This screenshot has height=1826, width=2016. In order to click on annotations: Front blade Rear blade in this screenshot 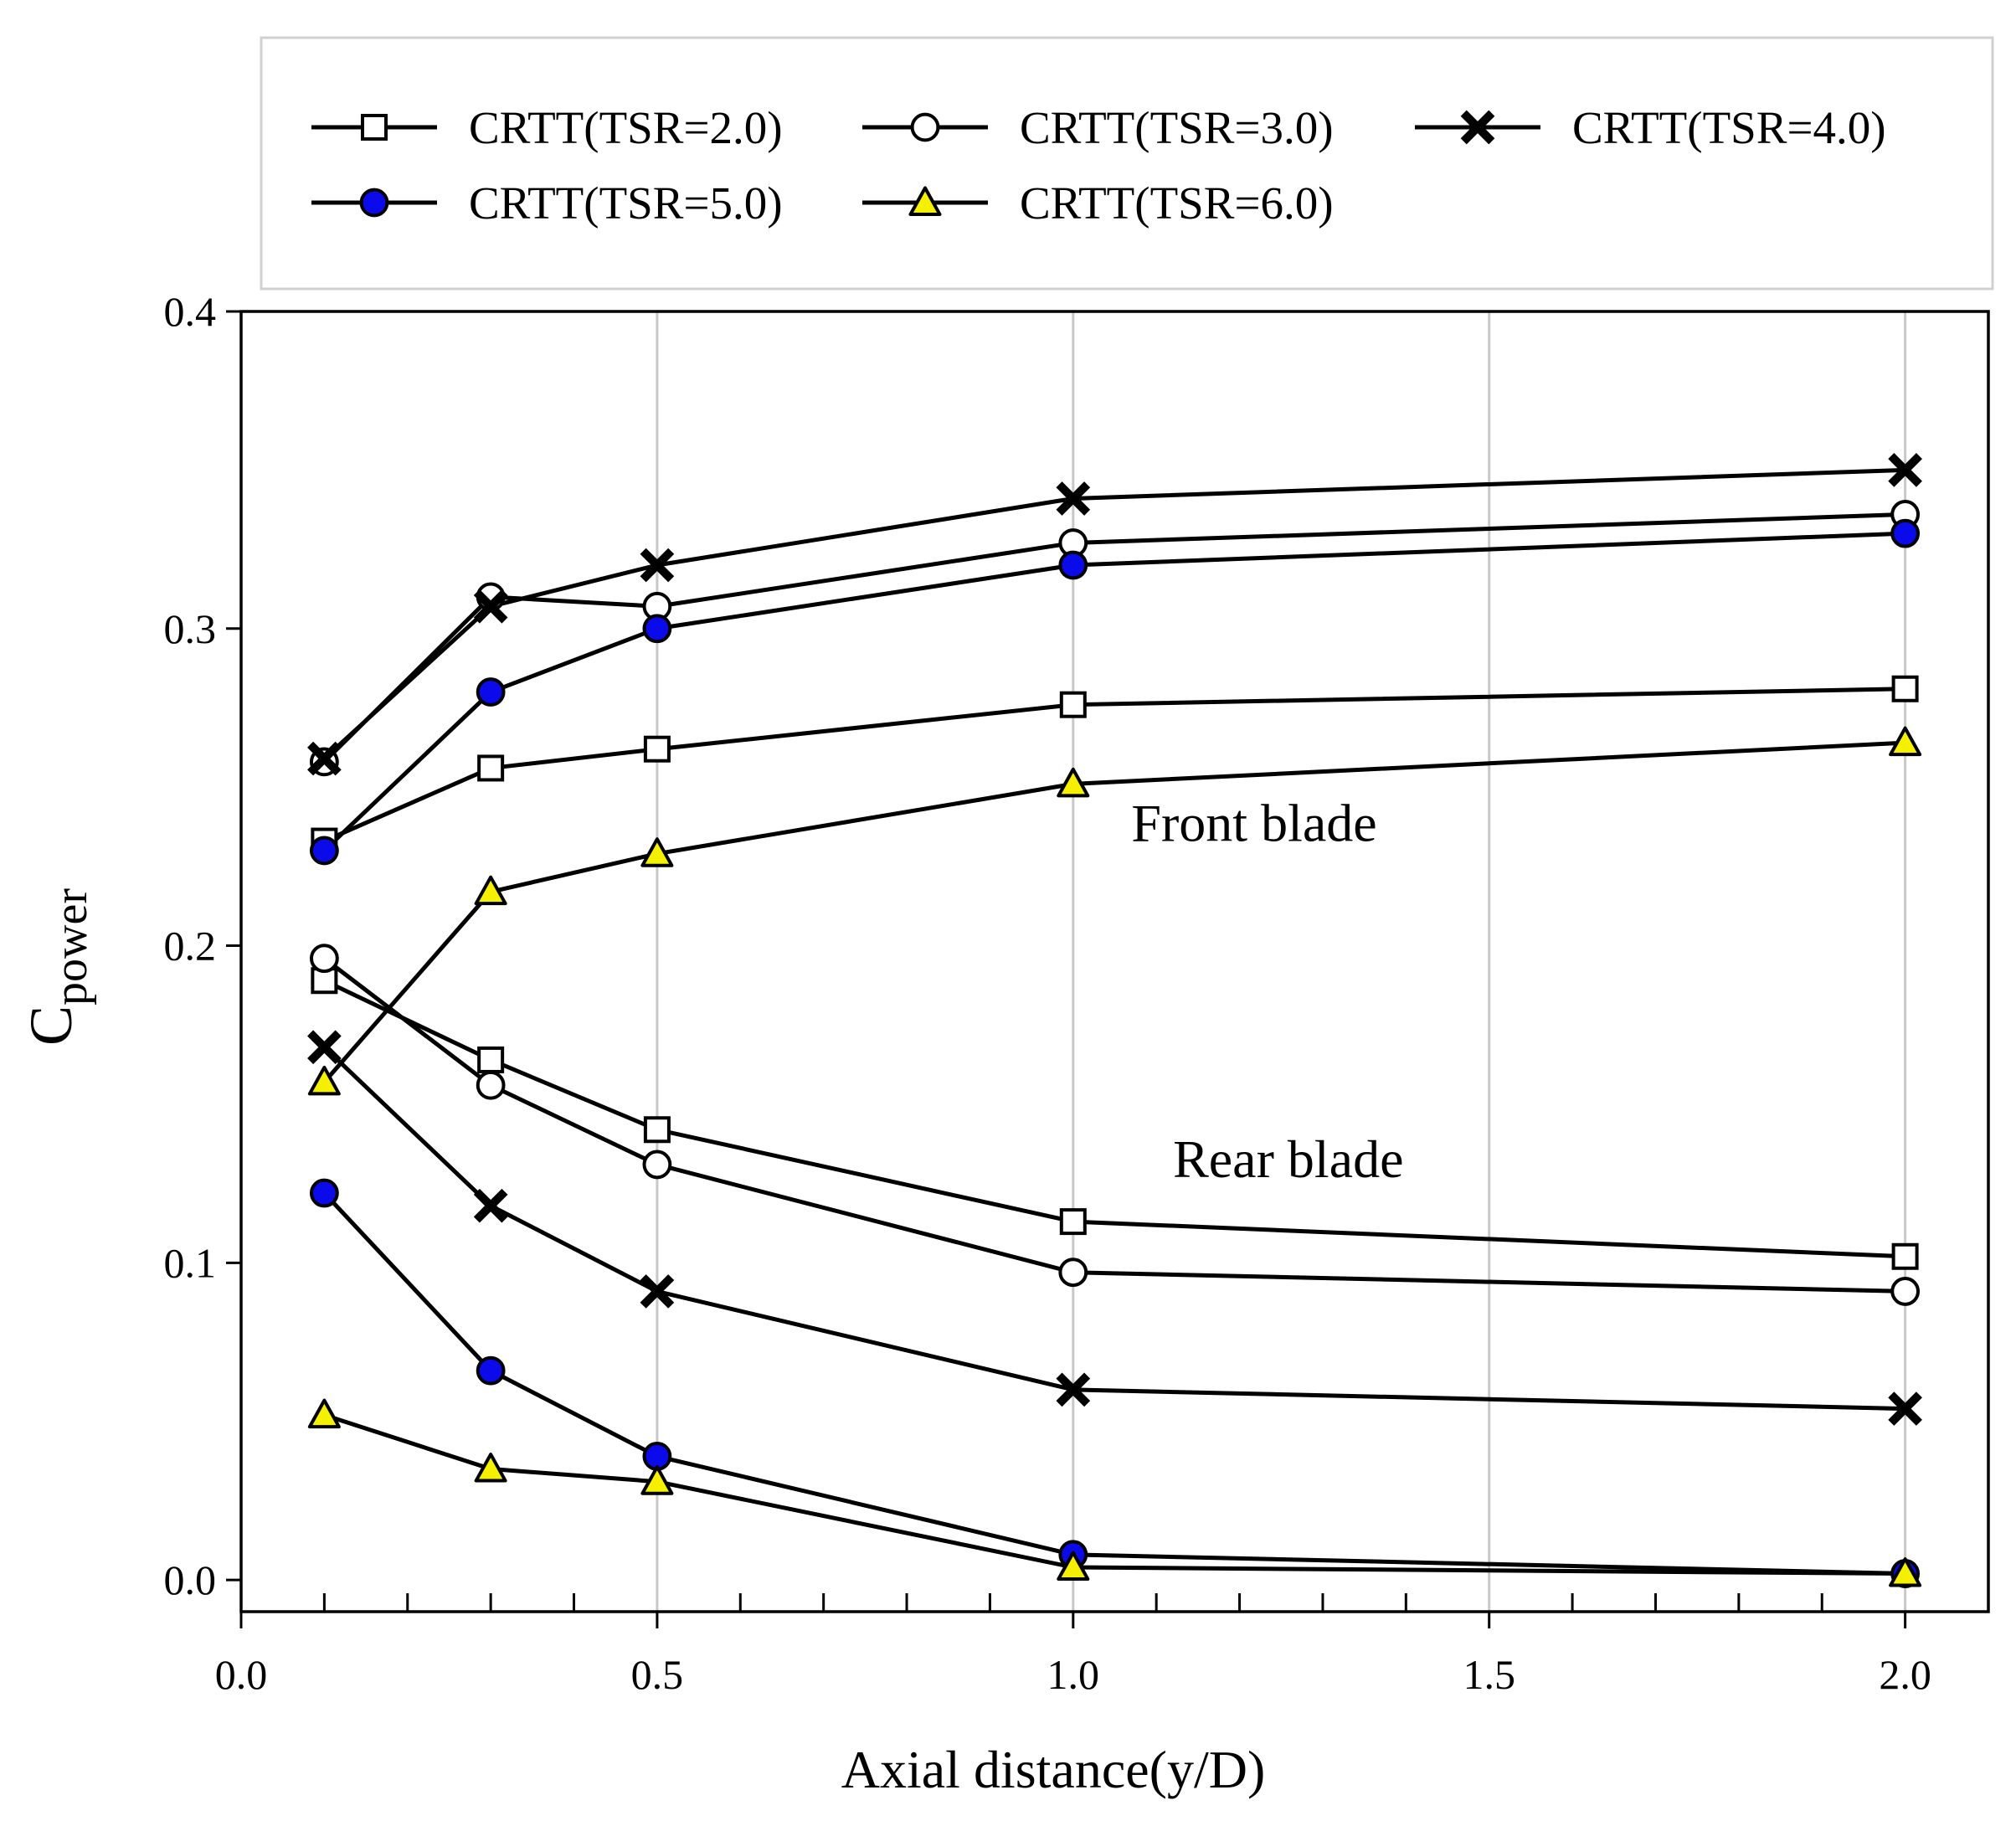, I will do `click(1267, 992)`.